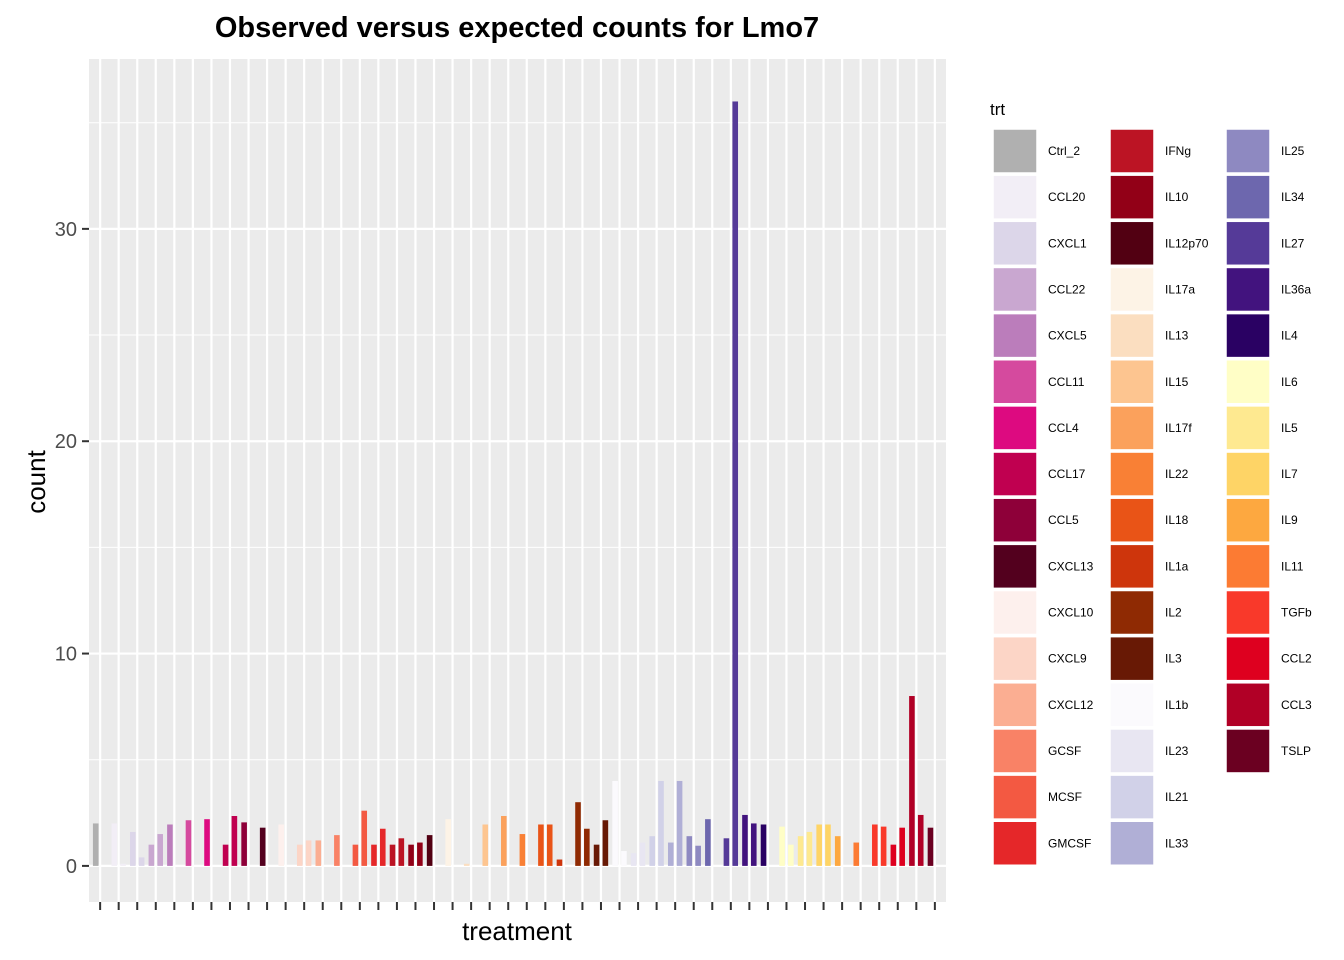 The height and width of the screenshot is (960, 1344). What do you see at coordinates (1015, 428) in the screenshot?
I see `legend-key-ccl4` at bounding box center [1015, 428].